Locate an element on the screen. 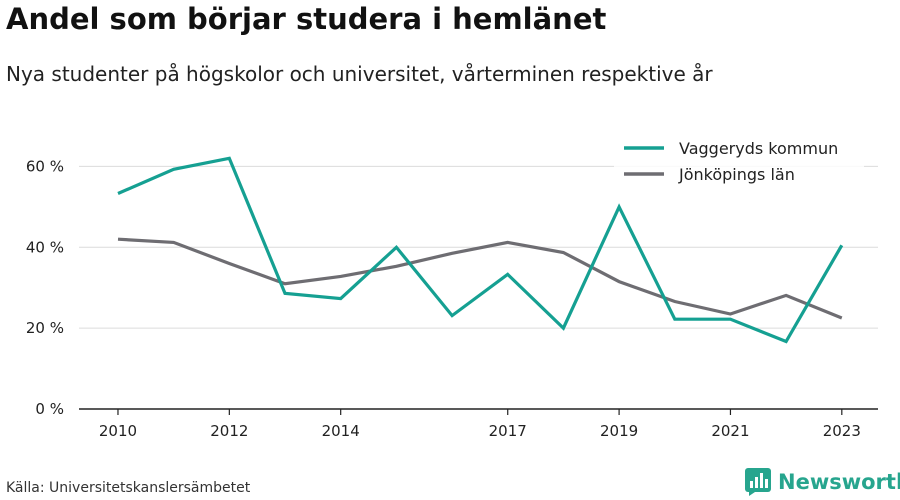 The image size is (900, 500). x-tick-label: 2023 is located at coordinates (842, 431).